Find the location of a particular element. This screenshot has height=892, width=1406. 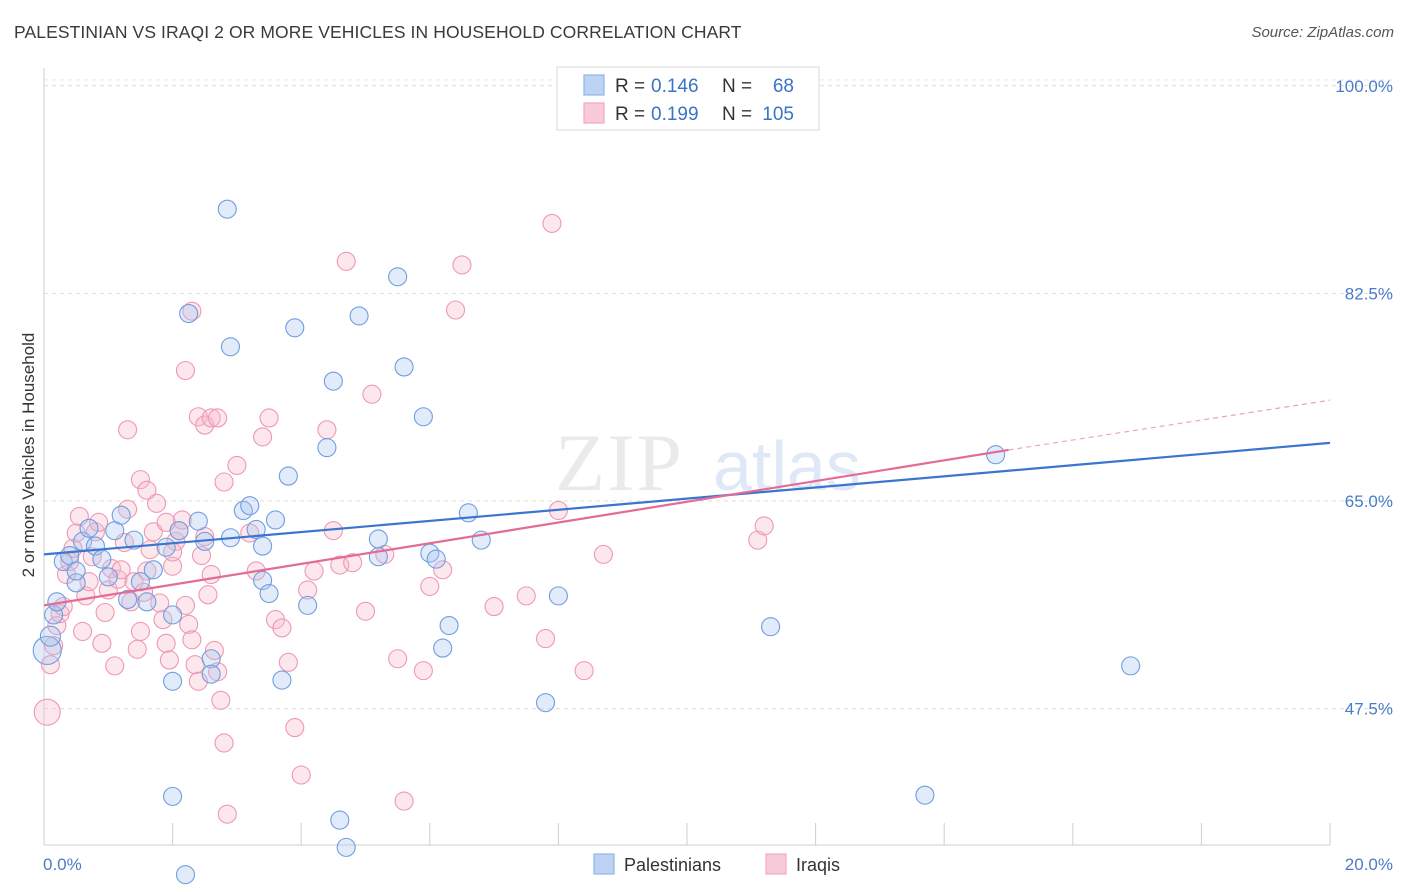

zipatlas-watermark: ZIP atlas is located at coordinates (708, 462).